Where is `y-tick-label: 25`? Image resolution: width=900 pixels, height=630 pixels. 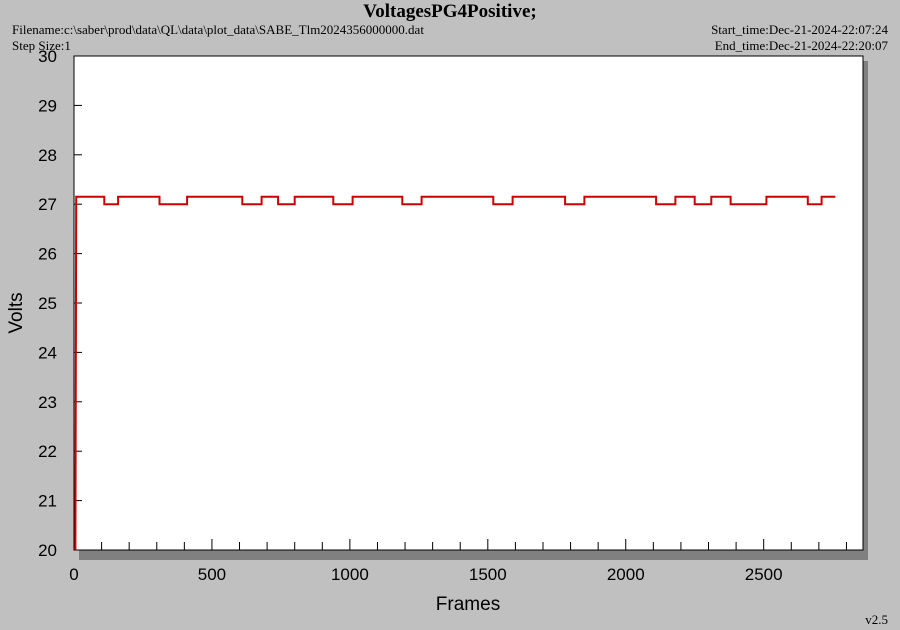 y-tick-label: 25 is located at coordinates (47, 303).